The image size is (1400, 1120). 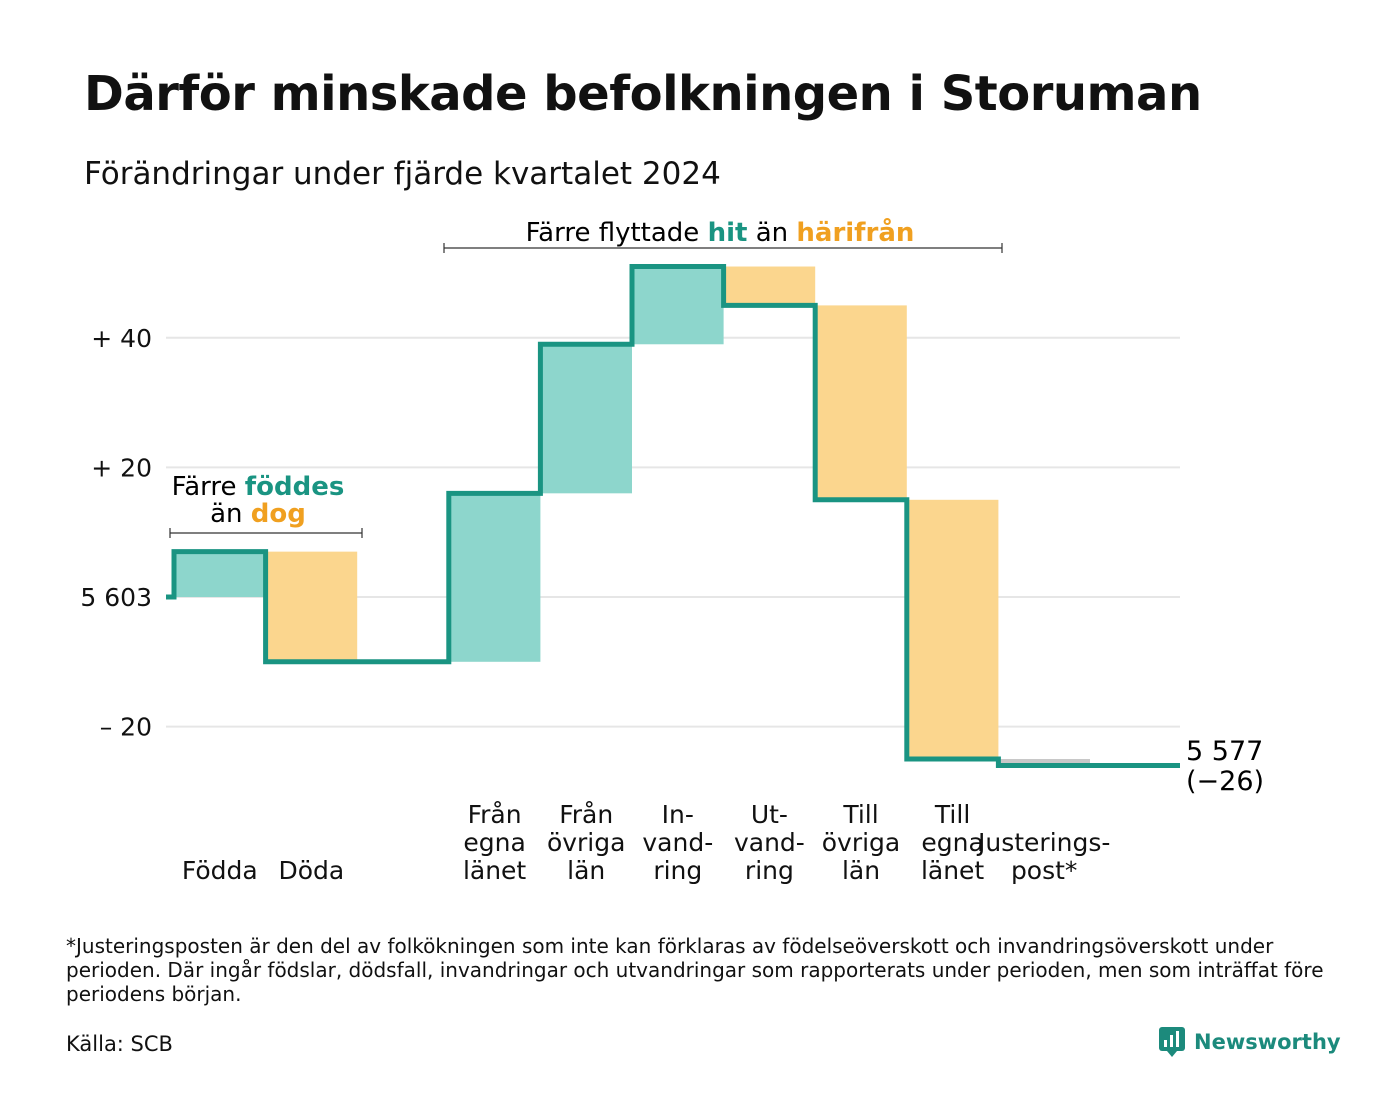 I want to click on svg-text: än dog, so click(x=258, y=514).